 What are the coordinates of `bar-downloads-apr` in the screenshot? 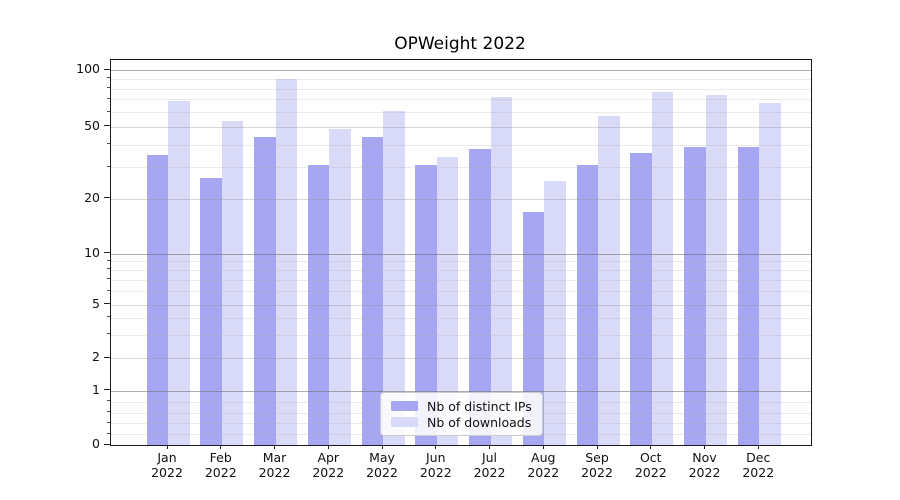 It's located at (340, 286).